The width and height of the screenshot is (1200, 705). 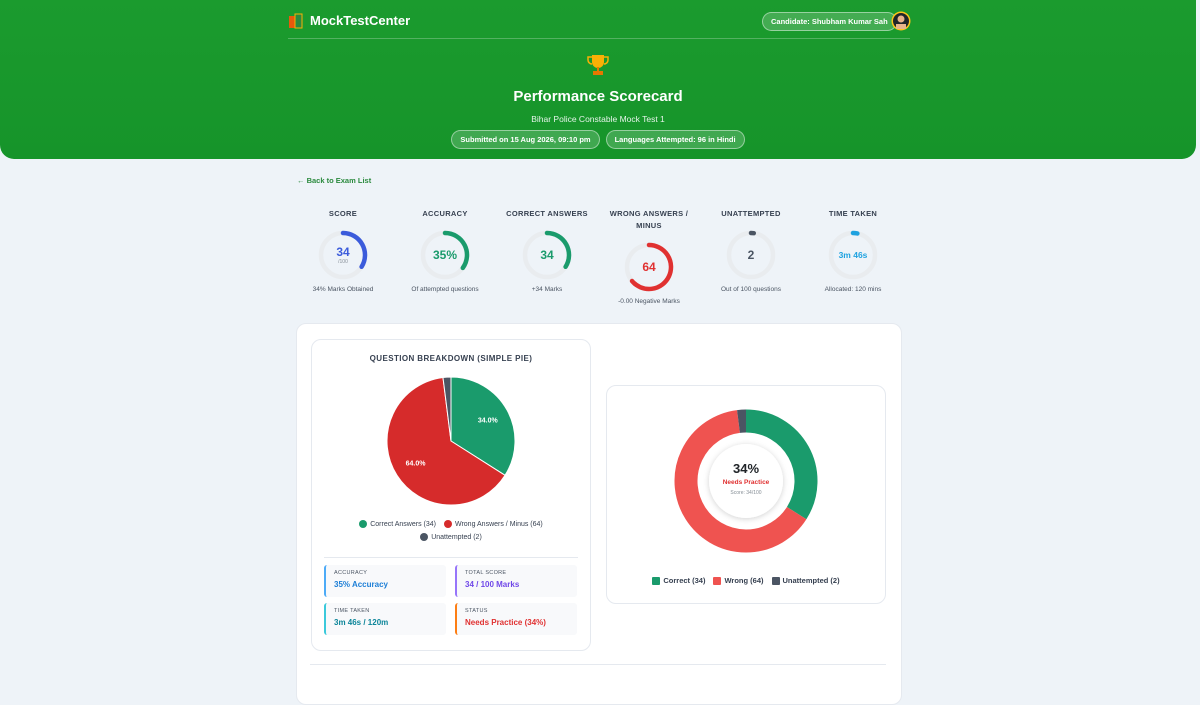 I want to click on stat-card: UNATTEMPTED 2 Out of 100 questions, so click(x=751, y=250).